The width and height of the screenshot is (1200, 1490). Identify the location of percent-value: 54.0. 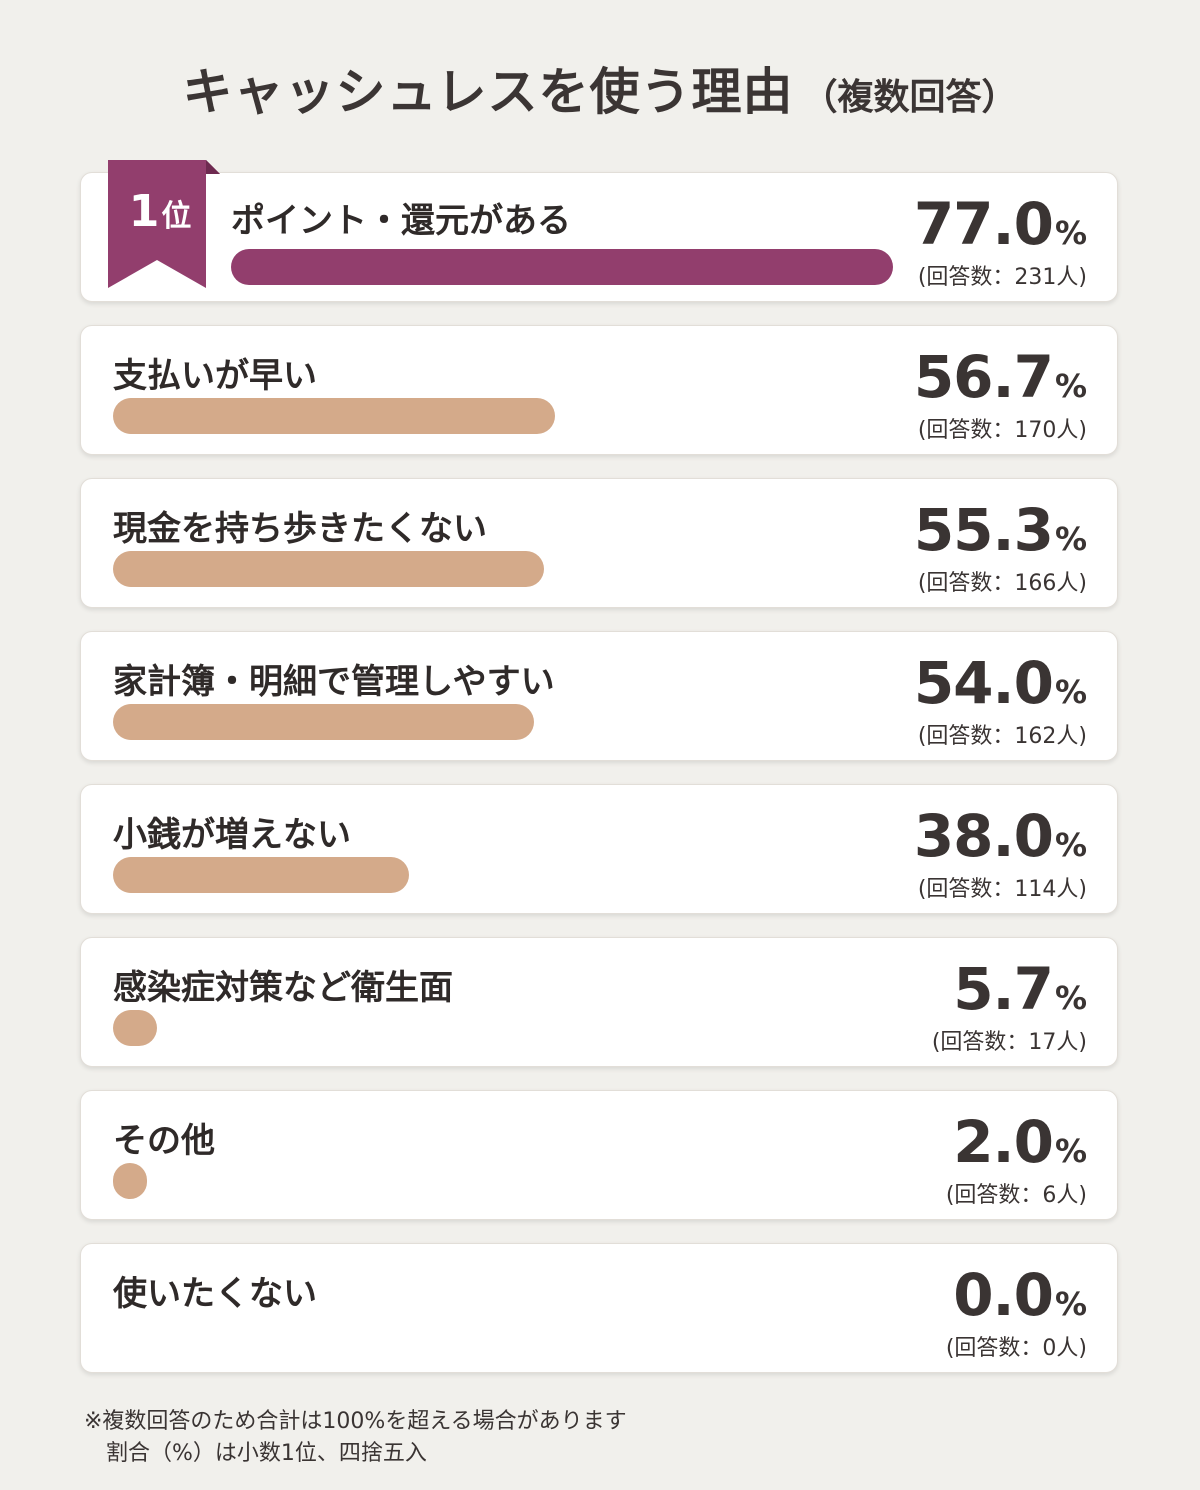
(983, 683).